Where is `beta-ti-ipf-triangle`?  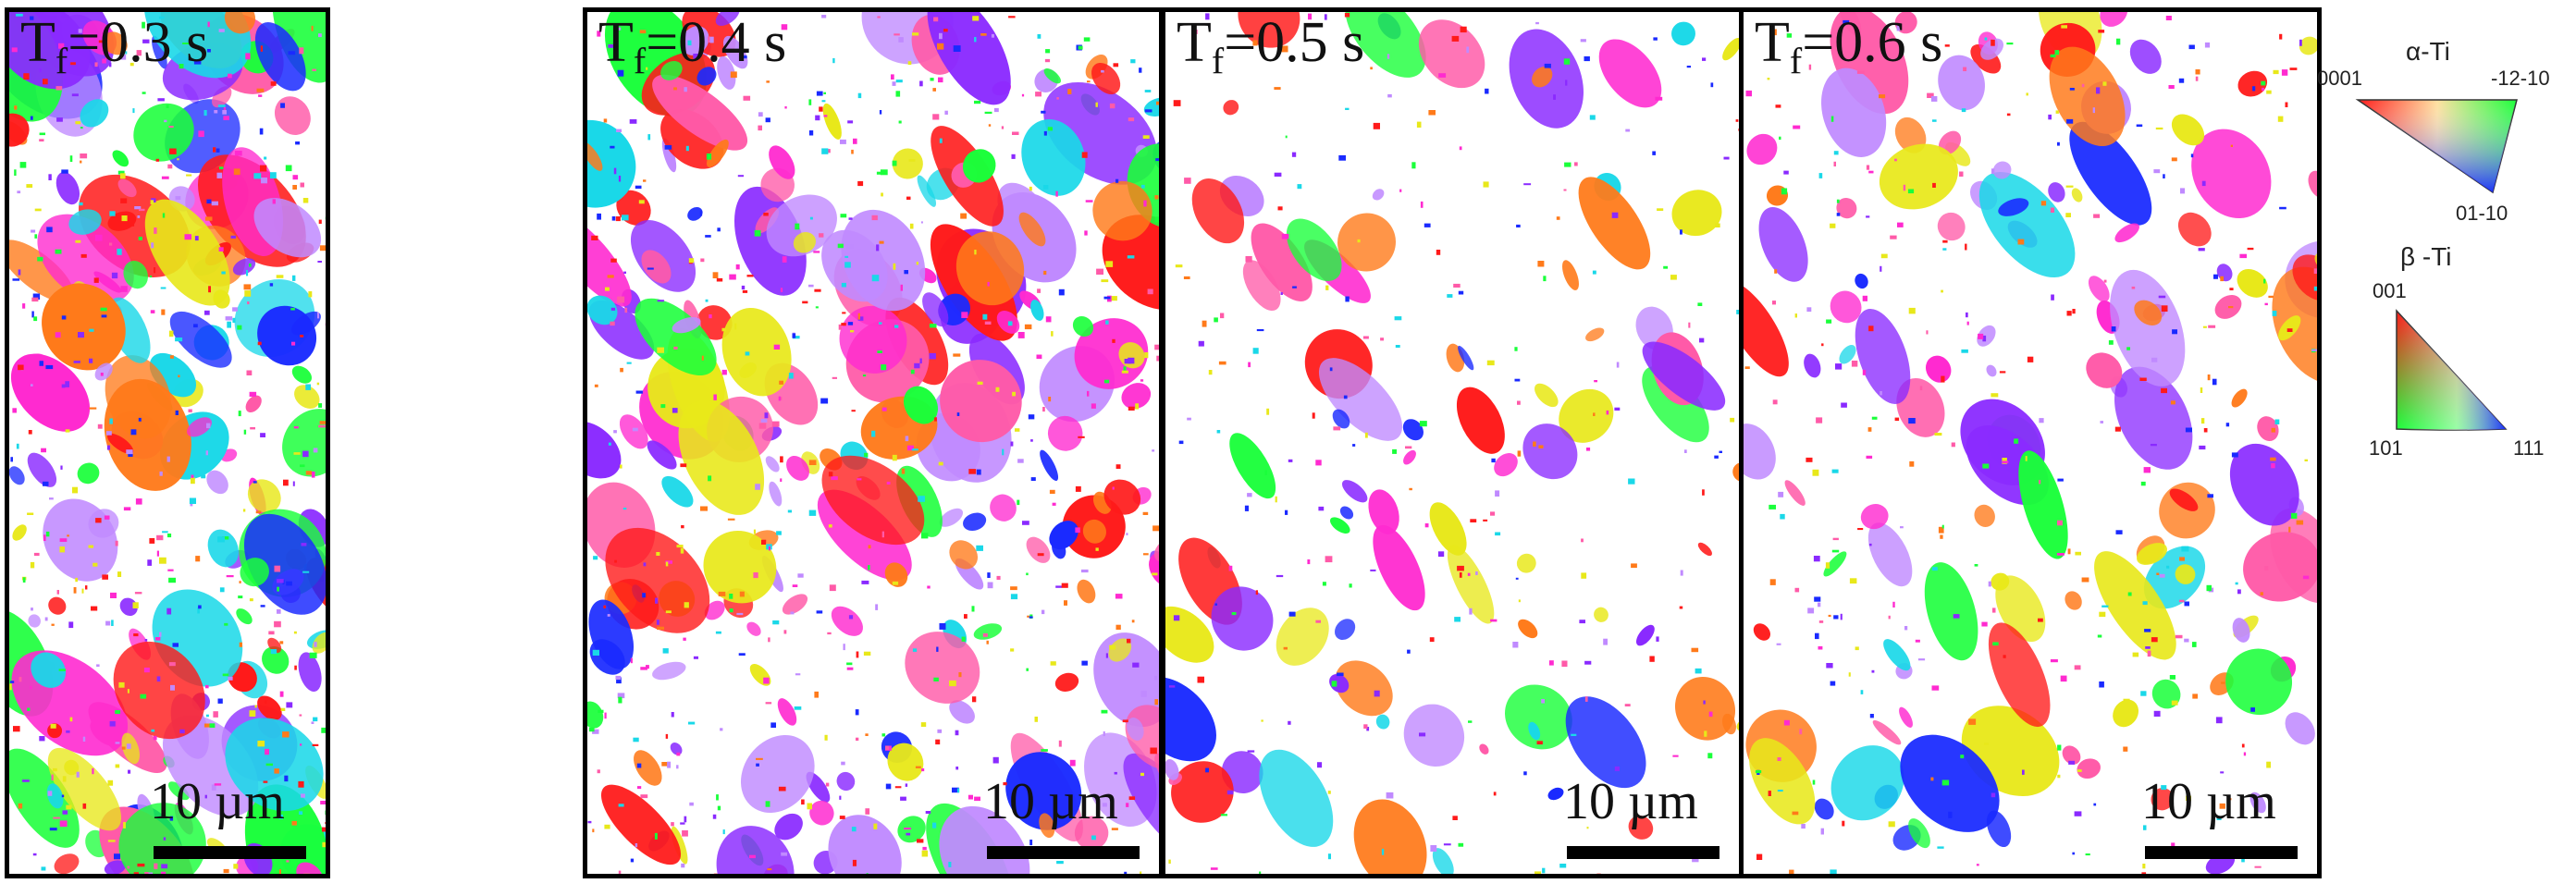 beta-ti-ipf-triangle is located at coordinates (2452, 370).